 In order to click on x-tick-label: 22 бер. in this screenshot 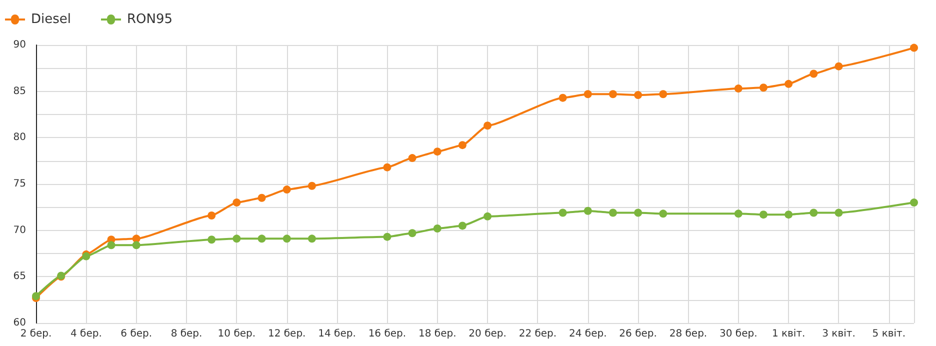, I will do `click(537, 334)`.